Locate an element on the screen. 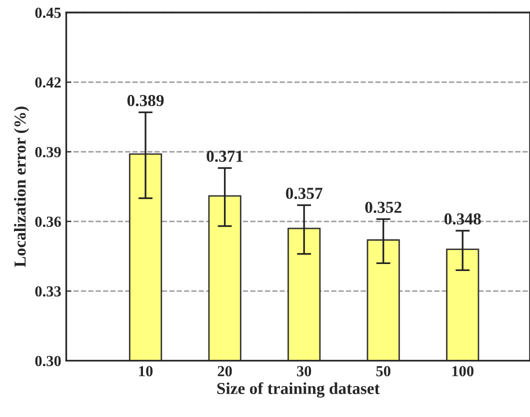  x-tick-label: 20 is located at coordinates (225, 371).